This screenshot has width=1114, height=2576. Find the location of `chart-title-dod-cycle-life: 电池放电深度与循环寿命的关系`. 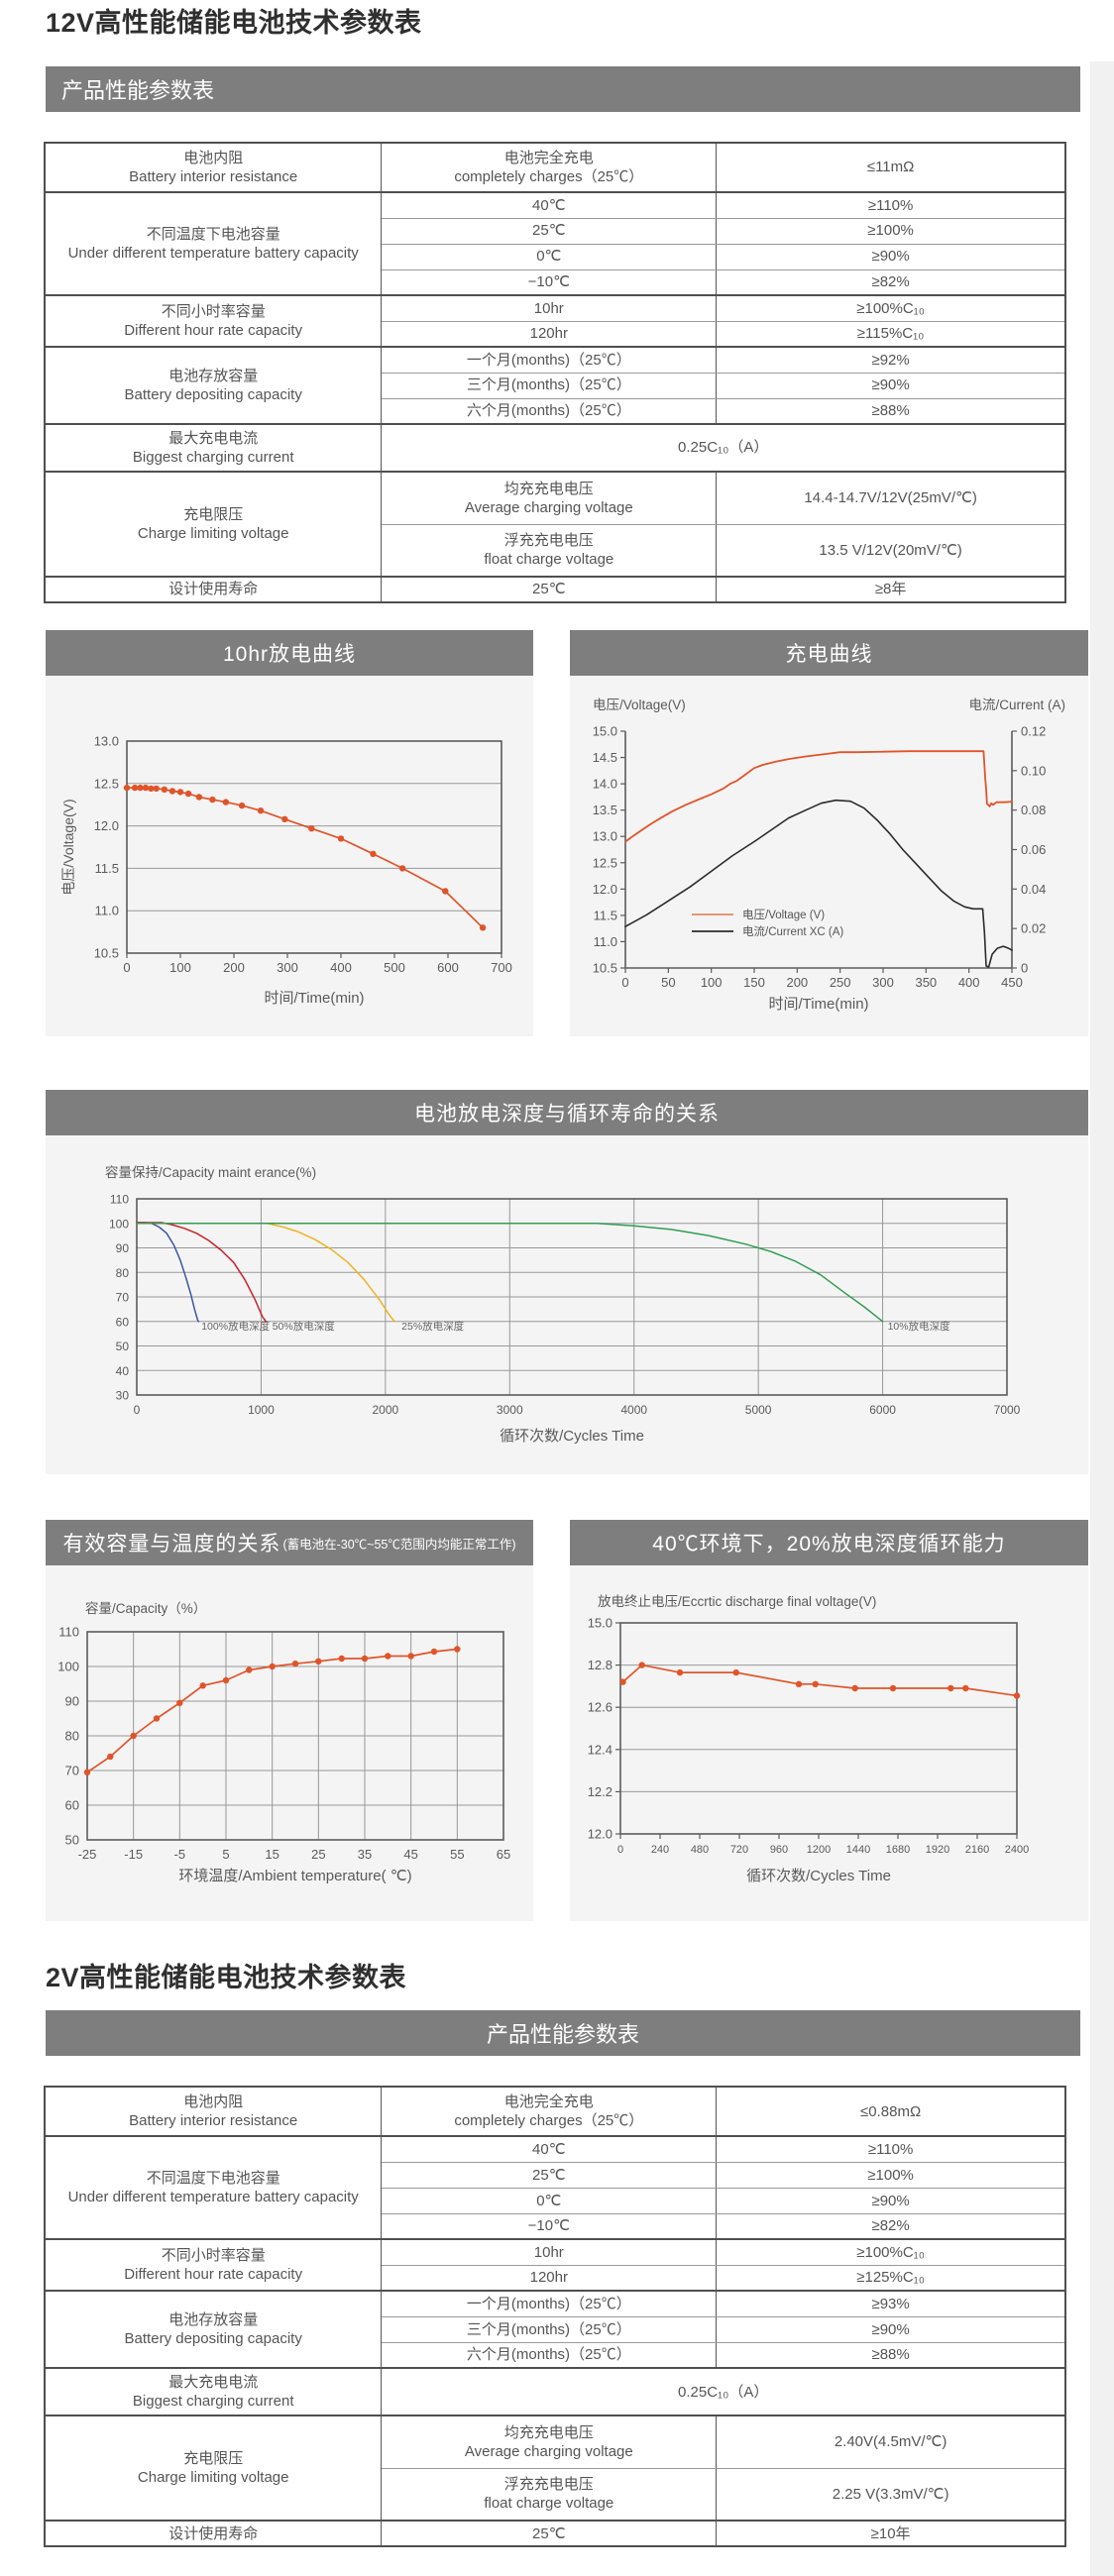

chart-title-dod-cycle-life: 电池放电深度与循环寿命的关系 is located at coordinates (567, 1113).